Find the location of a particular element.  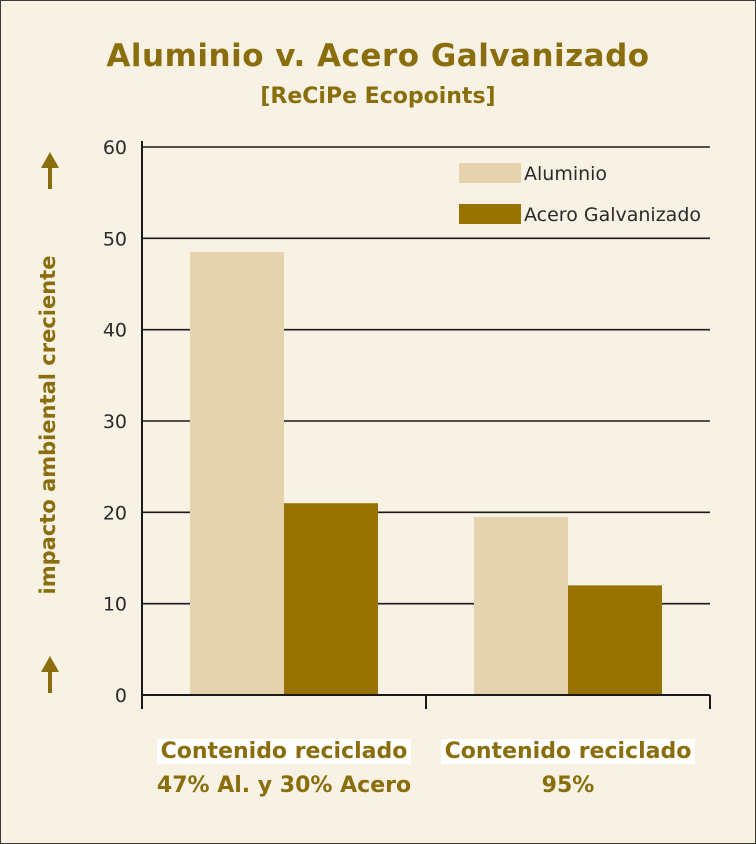

y-tick-label: 20 is located at coordinates (115, 513).